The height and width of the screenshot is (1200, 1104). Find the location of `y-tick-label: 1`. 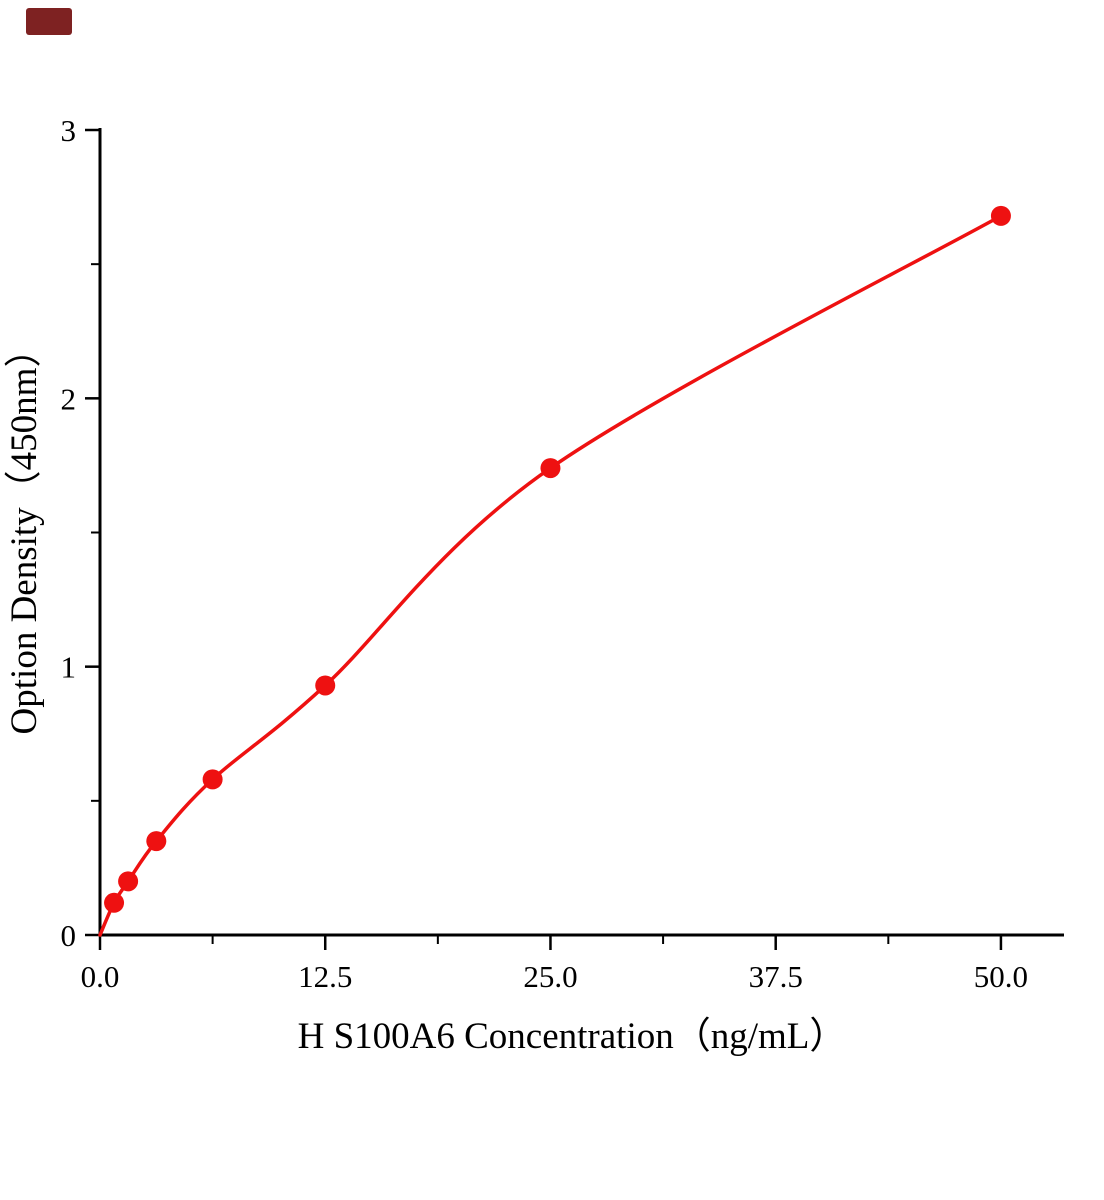

y-tick-label: 1 is located at coordinates (69, 667).